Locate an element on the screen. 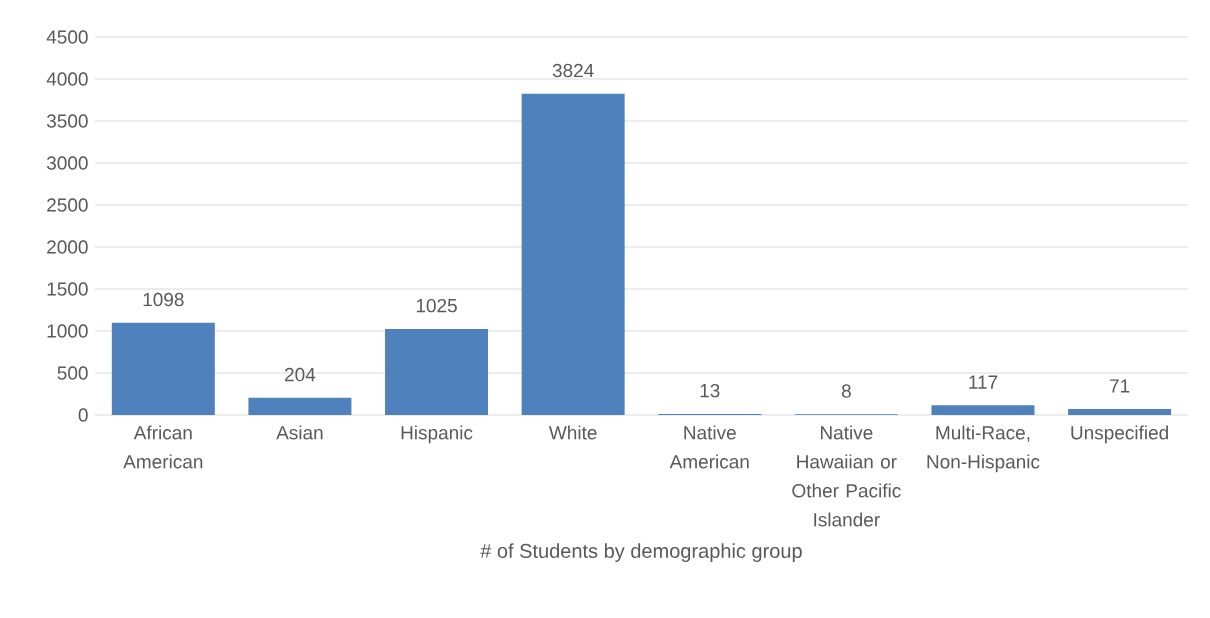 The height and width of the screenshot is (618, 1210). y-tick-label: 2000 is located at coordinates (67, 247).